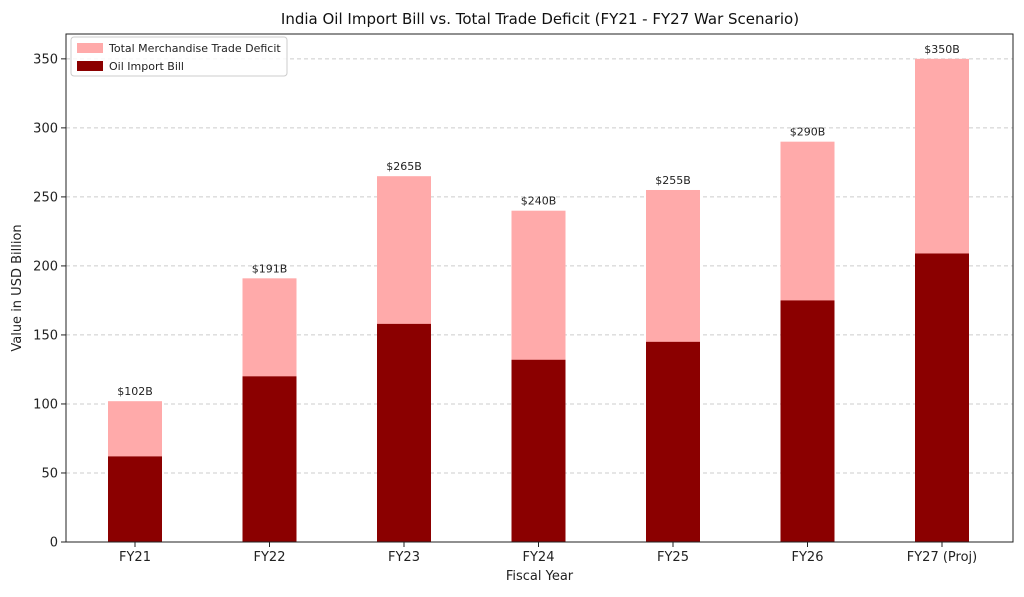  I want to click on legend-label-oil-import: Oil Import Bill, so click(146, 66).